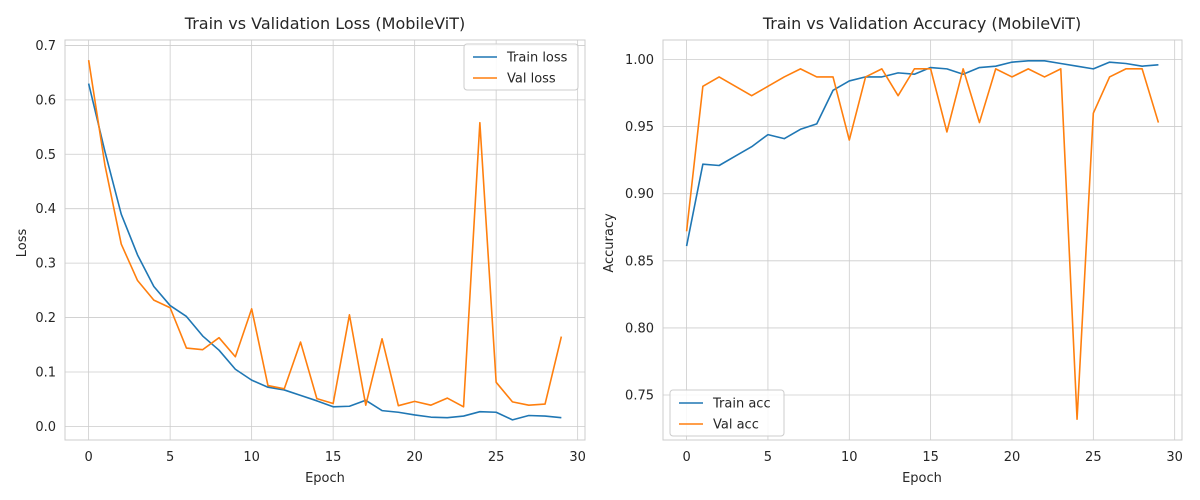  I want to click on accuracy-legend: Train acc Val acc, so click(727, 413).